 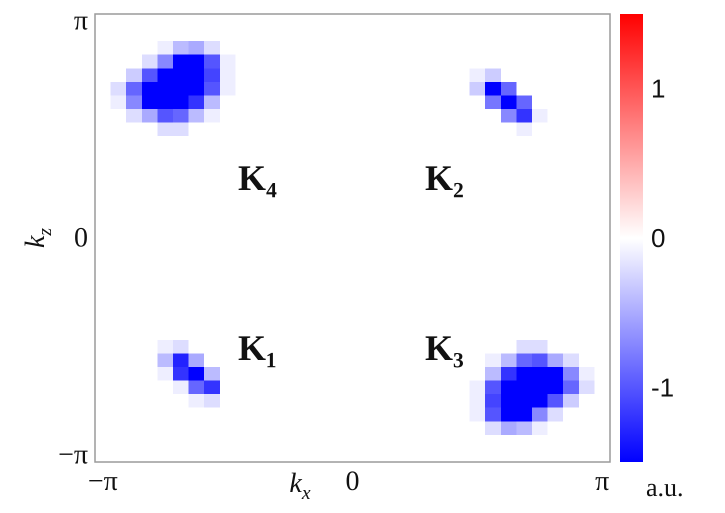 I want to click on y-tick-label: 0, so click(x=81, y=238).